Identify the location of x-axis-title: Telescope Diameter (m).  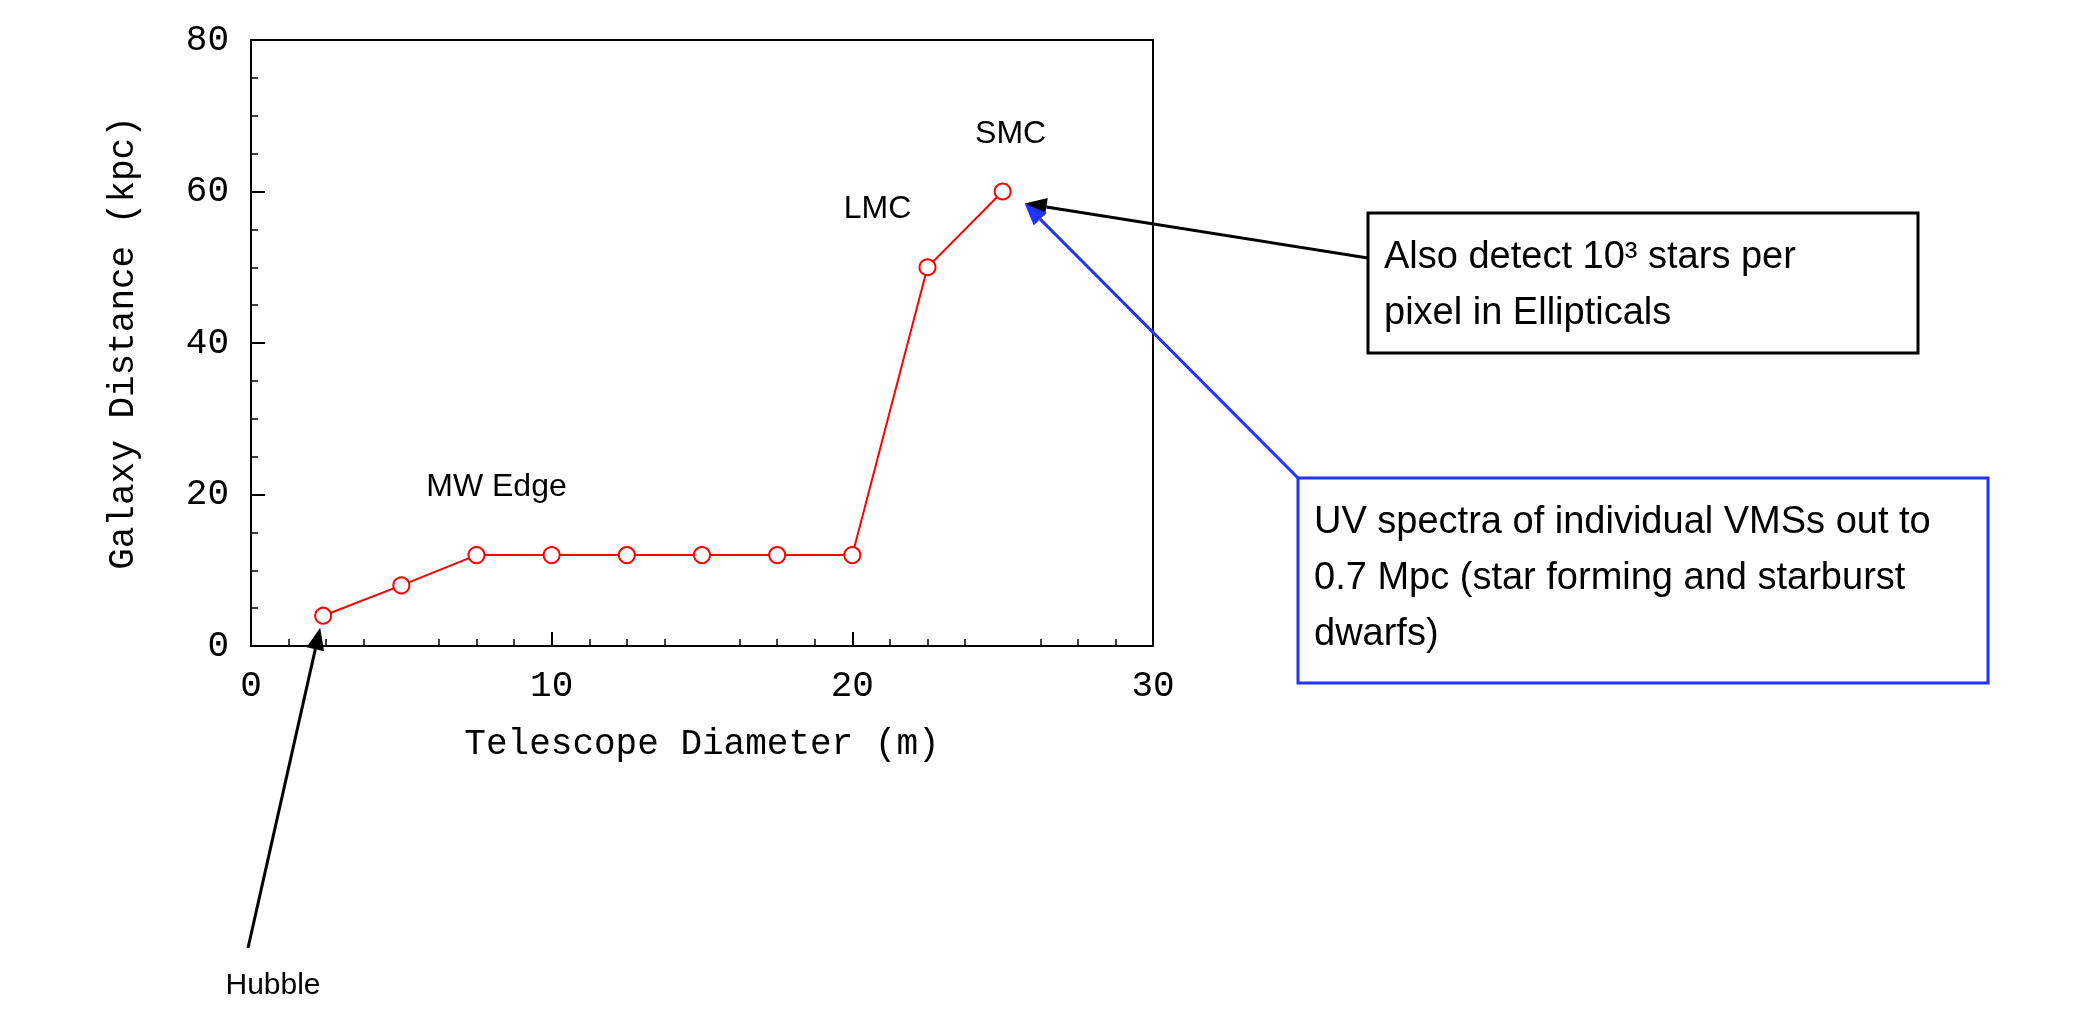
(702, 744).